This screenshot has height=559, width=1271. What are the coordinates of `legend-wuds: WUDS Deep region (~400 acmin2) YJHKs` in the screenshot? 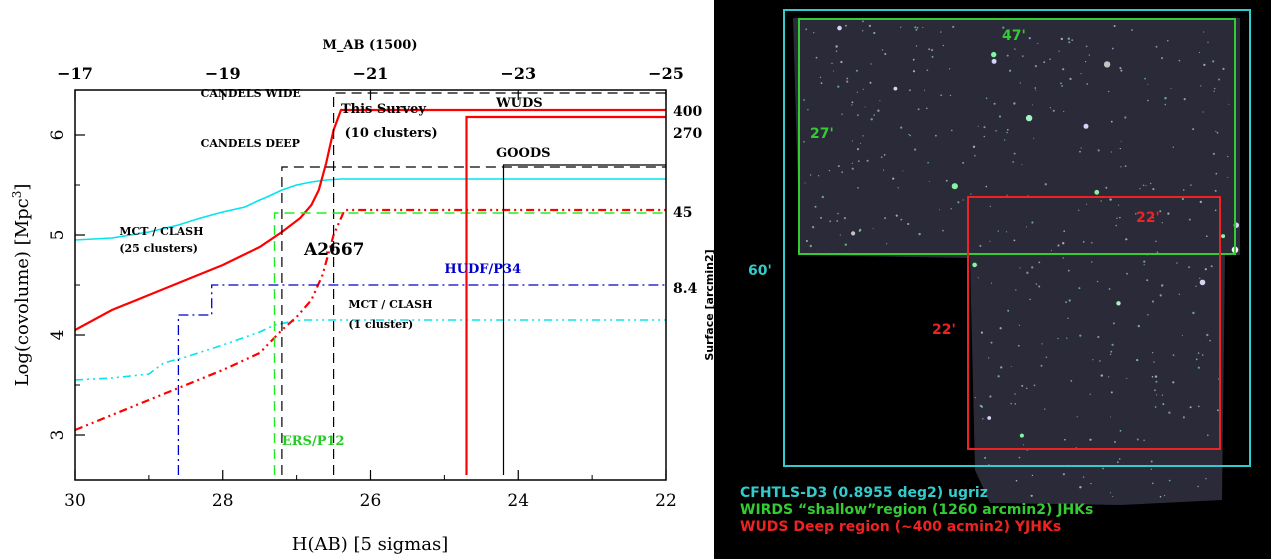 It's located at (900, 527).